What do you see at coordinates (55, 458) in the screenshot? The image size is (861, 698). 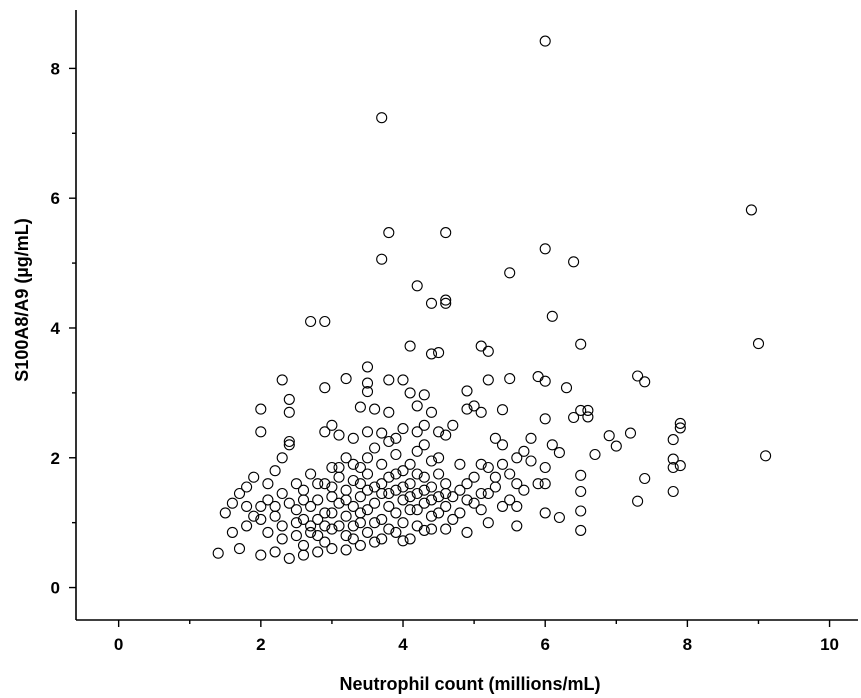 I see `y-tick-label: 2` at bounding box center [55, 458].